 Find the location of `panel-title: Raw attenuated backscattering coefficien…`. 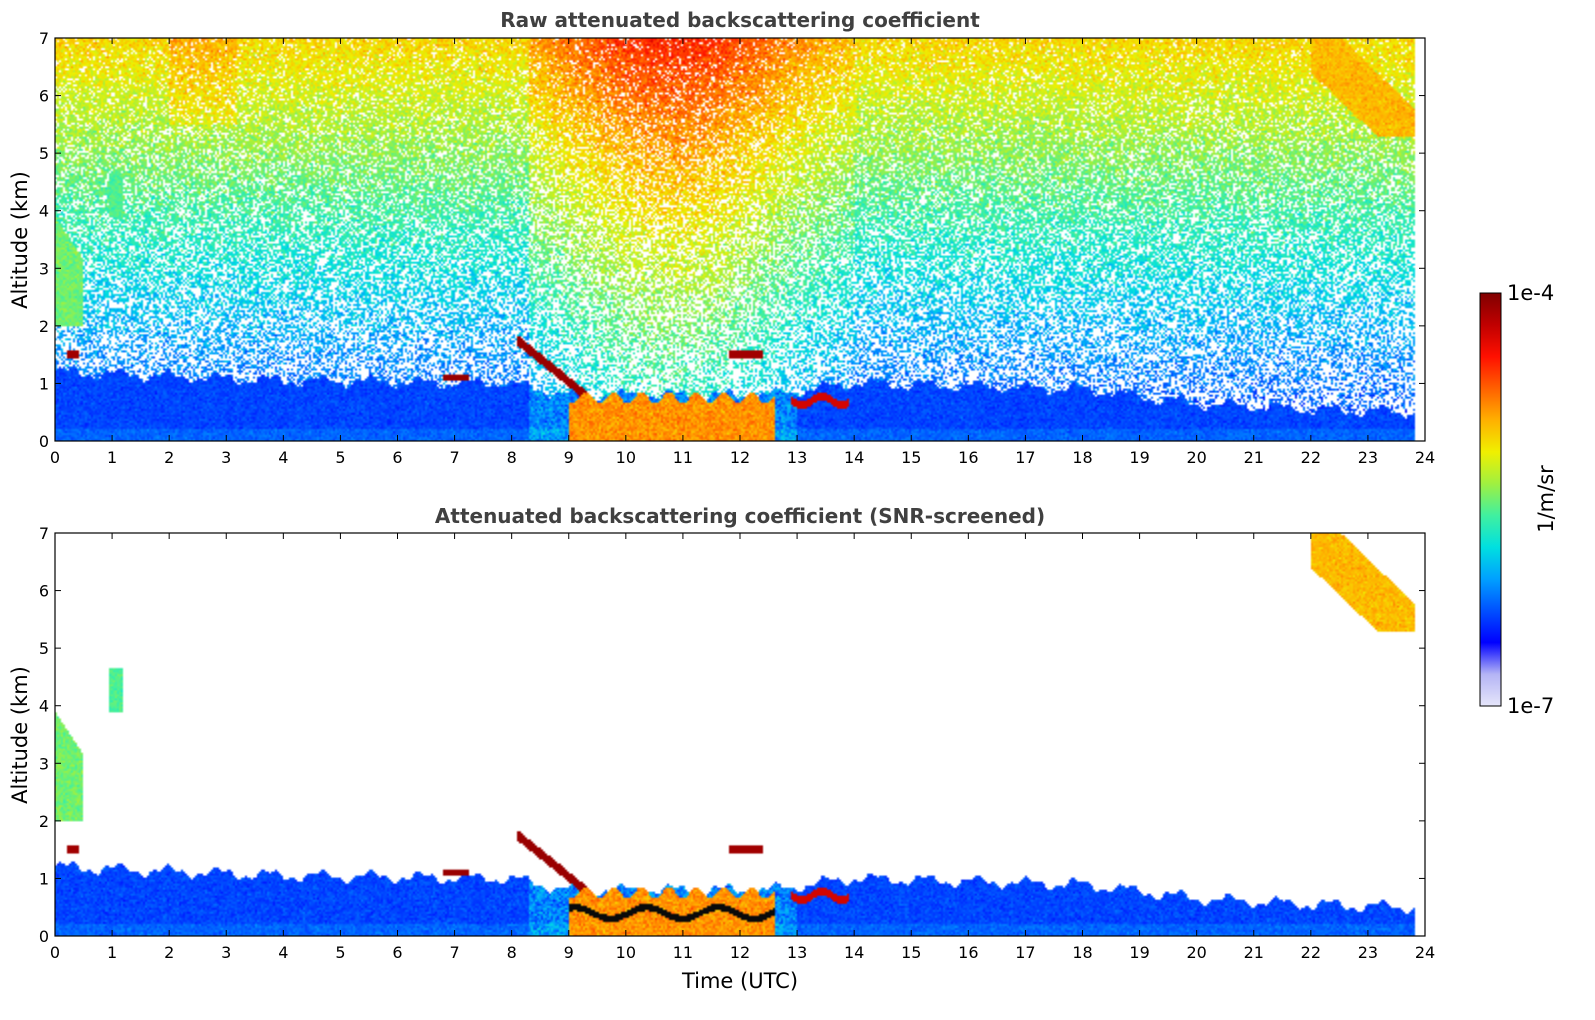

panel-title: Raw attenuated backscattering coefficien… is located at coordinates (740, 20).